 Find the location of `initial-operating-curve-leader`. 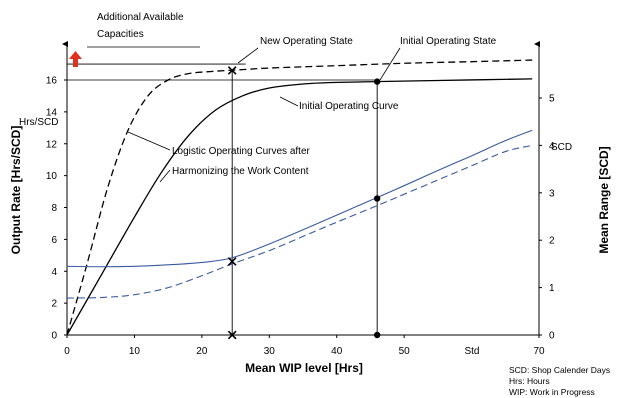

initial-operating-curve-leader is located at coordinates (289, 101).